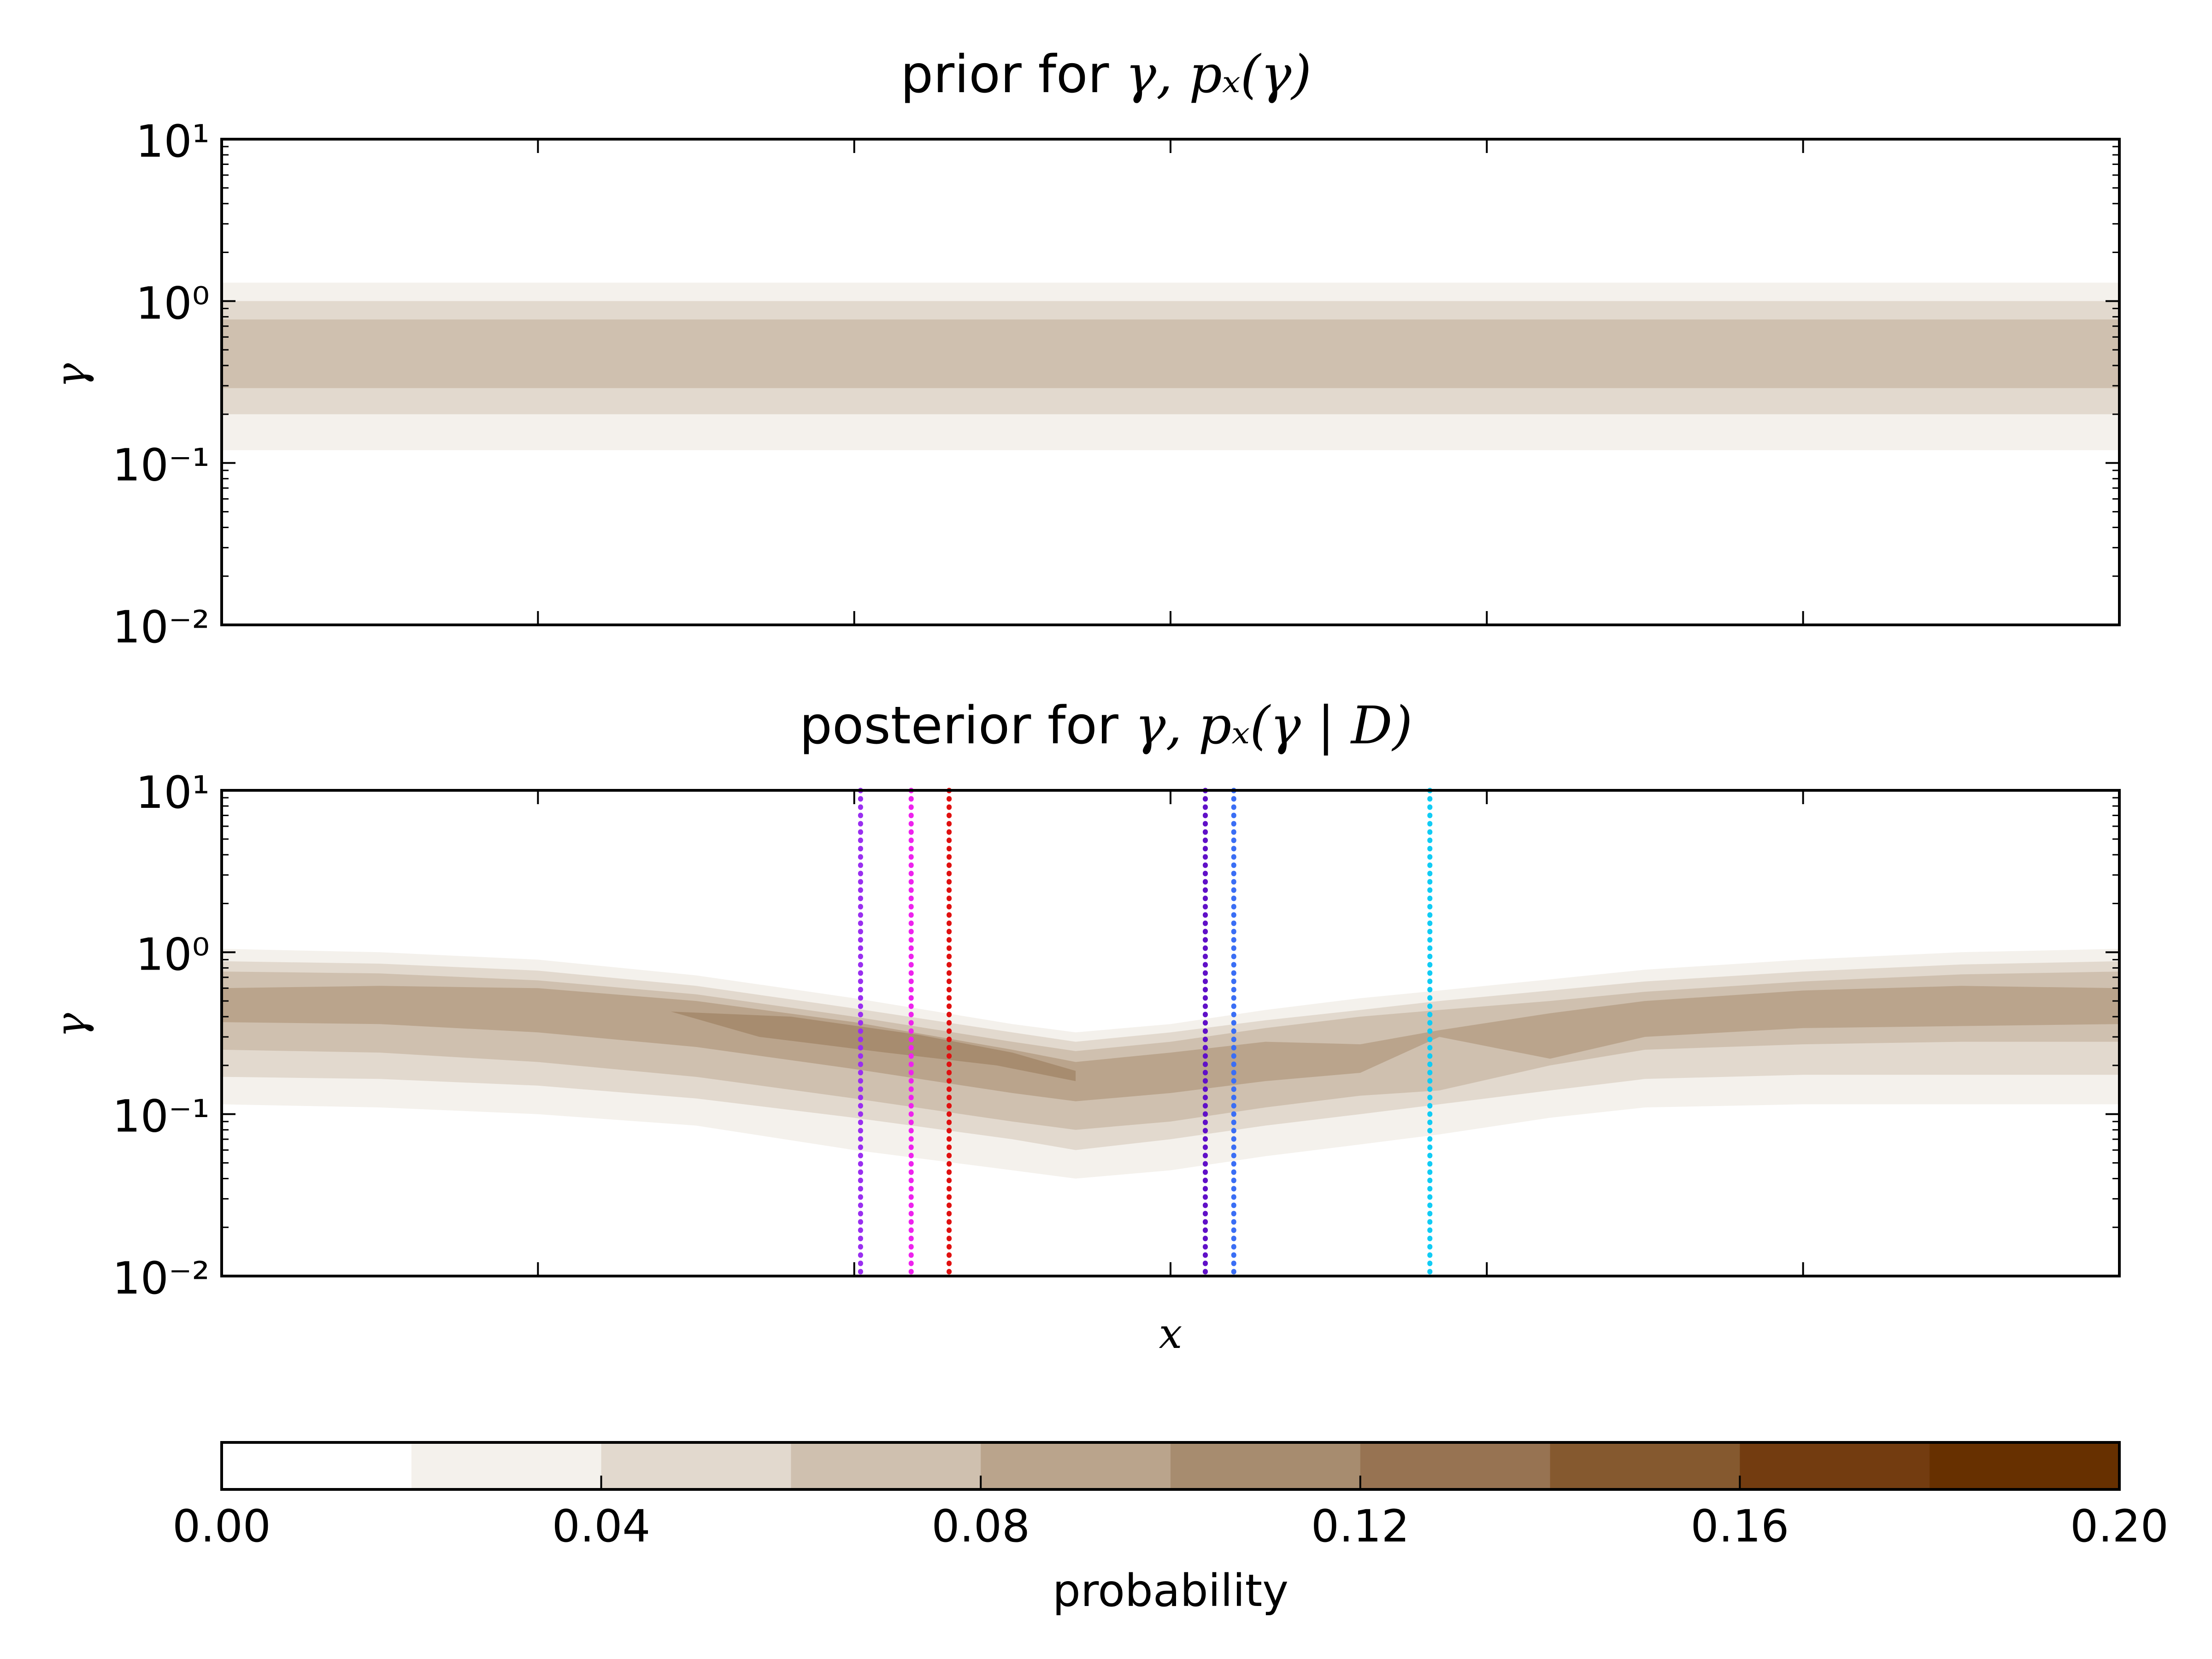 Image resolution: width=2212 pixels, height=1659 pixels. What do you see at coordinates (1012, 75) in the screenshot?
I see `prior-title-prefix: prior for` at bounding box center [1012, 75].